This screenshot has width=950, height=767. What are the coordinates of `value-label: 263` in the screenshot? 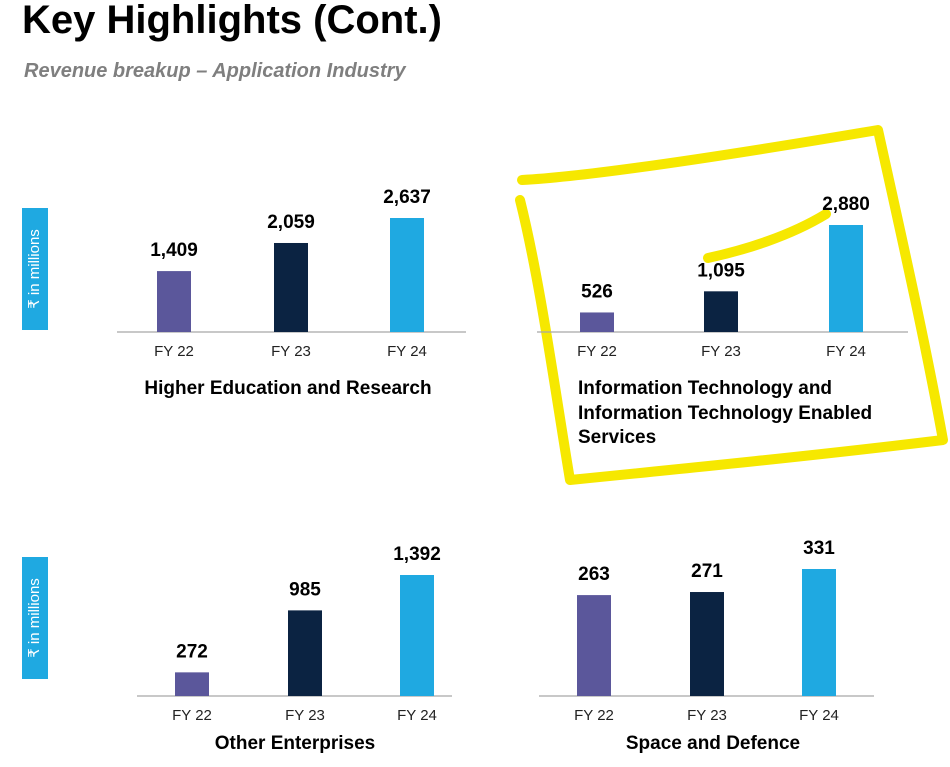 It's located at (594, 574).